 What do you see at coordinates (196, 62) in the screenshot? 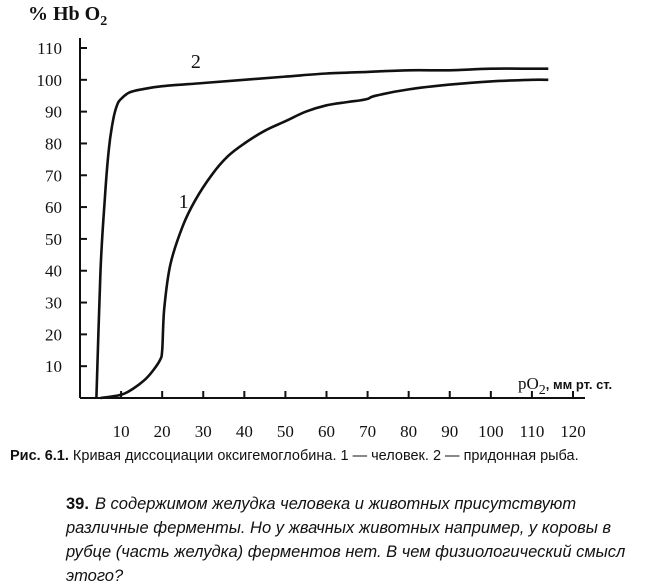
I see `curve-label-2: 2` at bounding box center [196, 62].